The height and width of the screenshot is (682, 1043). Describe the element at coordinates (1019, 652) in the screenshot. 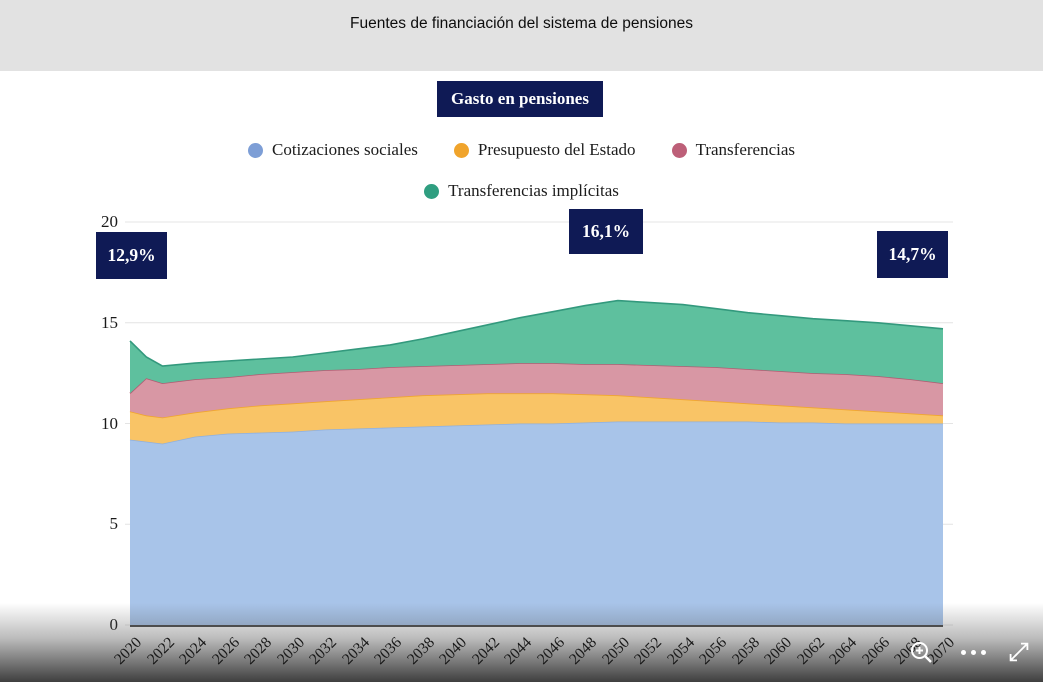

I see `expand-icon` at that location.